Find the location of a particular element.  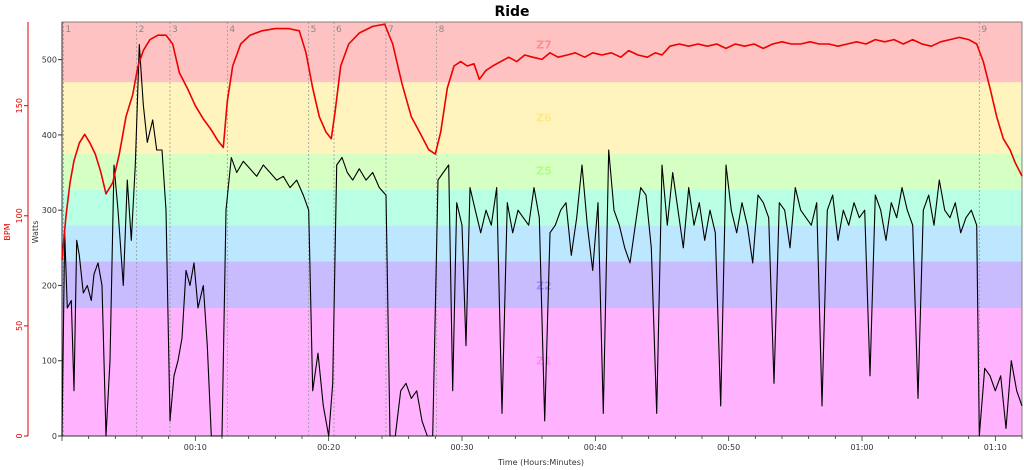

lap-label: 5 is located at coordinates (314, 30).